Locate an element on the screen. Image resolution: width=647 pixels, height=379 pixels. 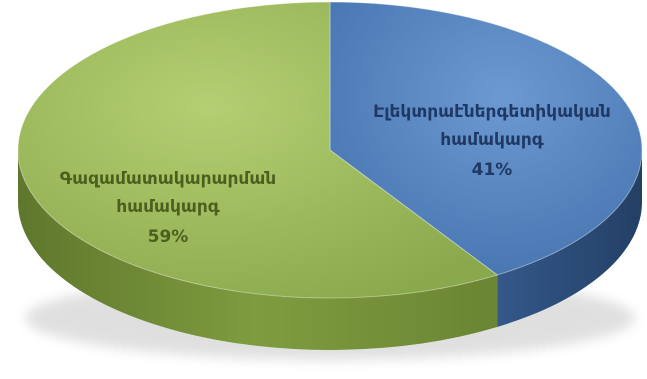
slice-label-2-line2: համակարգ is located at coordinates (168, 207).